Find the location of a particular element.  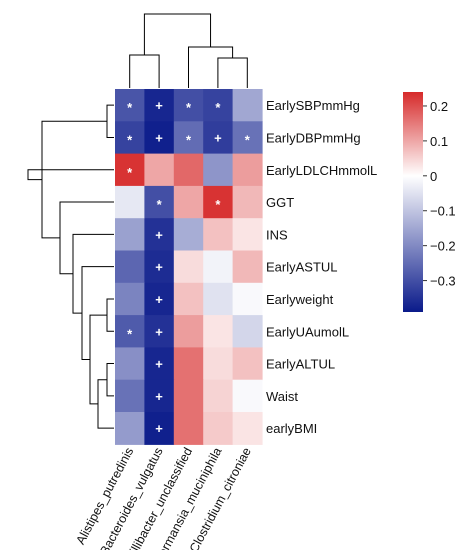

colorbar-ticks: 0.2 0.1 0 −0.1 −0.2 −0.3 is located at coordinates (439, 194).